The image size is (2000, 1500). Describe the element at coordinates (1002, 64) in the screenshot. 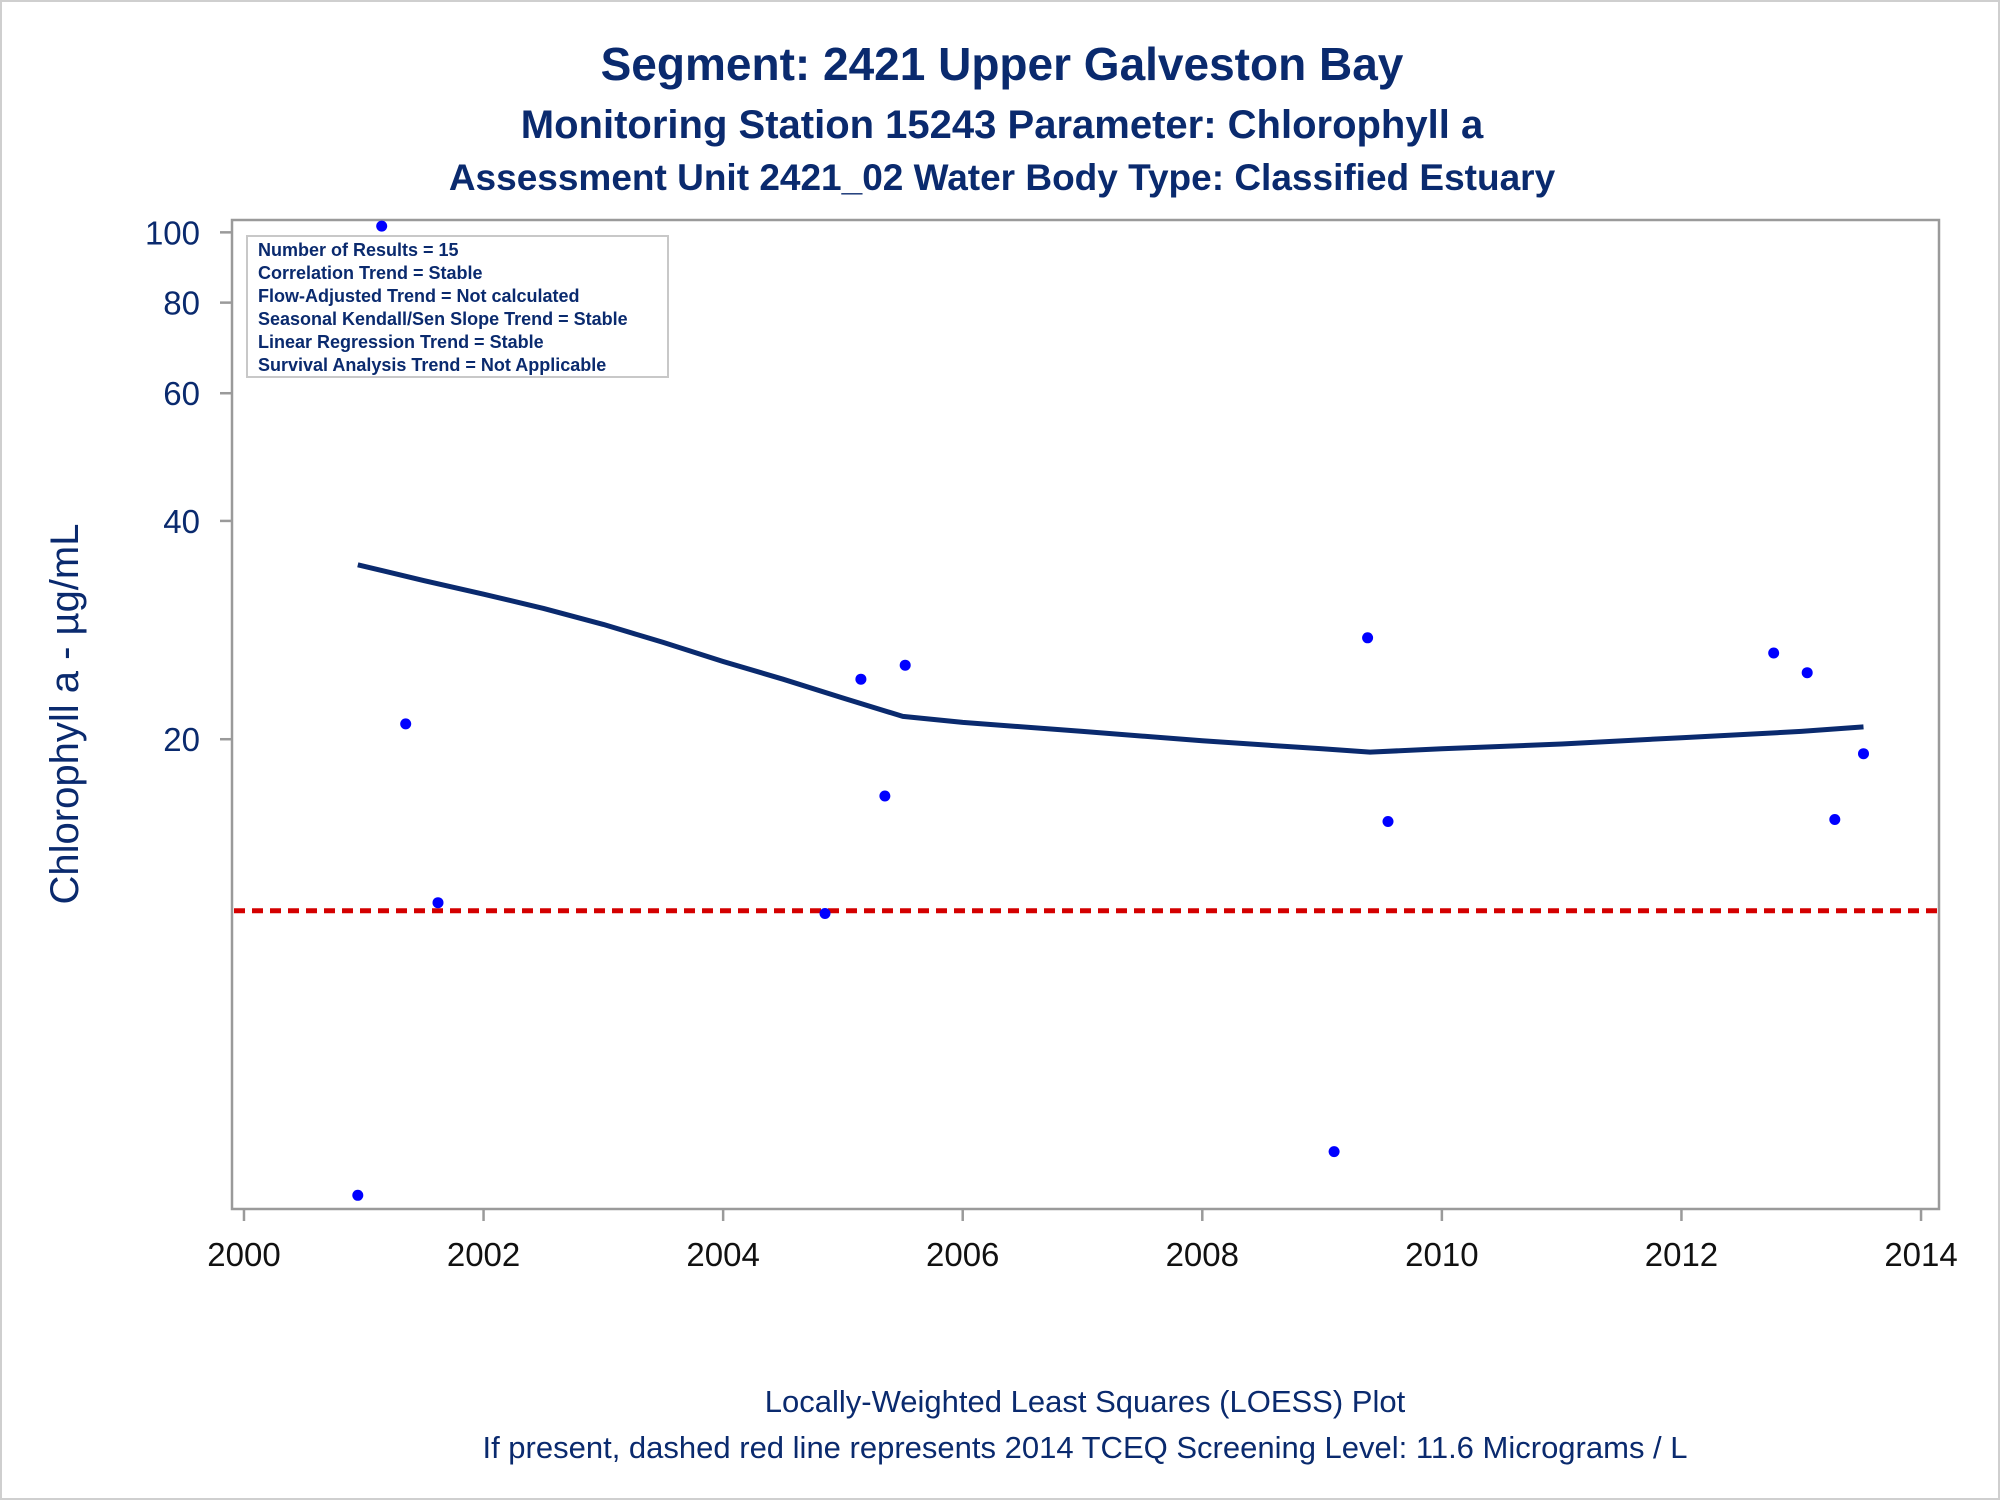

I see `chart-title: Segment: 2421 Upper Galveston Bay` at that location.